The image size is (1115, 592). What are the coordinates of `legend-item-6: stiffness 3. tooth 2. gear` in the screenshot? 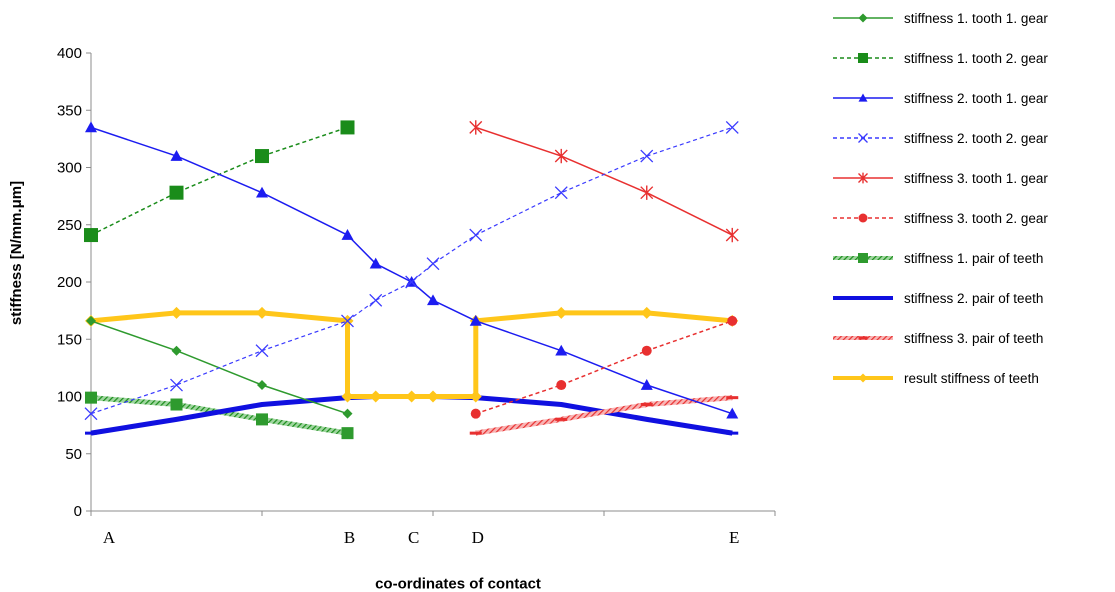 It's located at (940, 218).